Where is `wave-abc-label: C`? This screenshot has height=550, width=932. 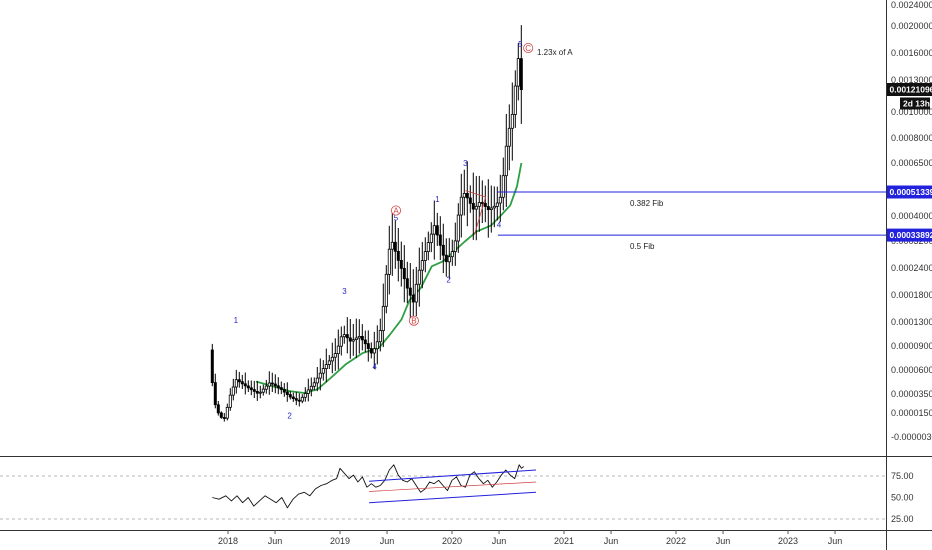 wave-abc-label: C is located at coordinates (528, 48).